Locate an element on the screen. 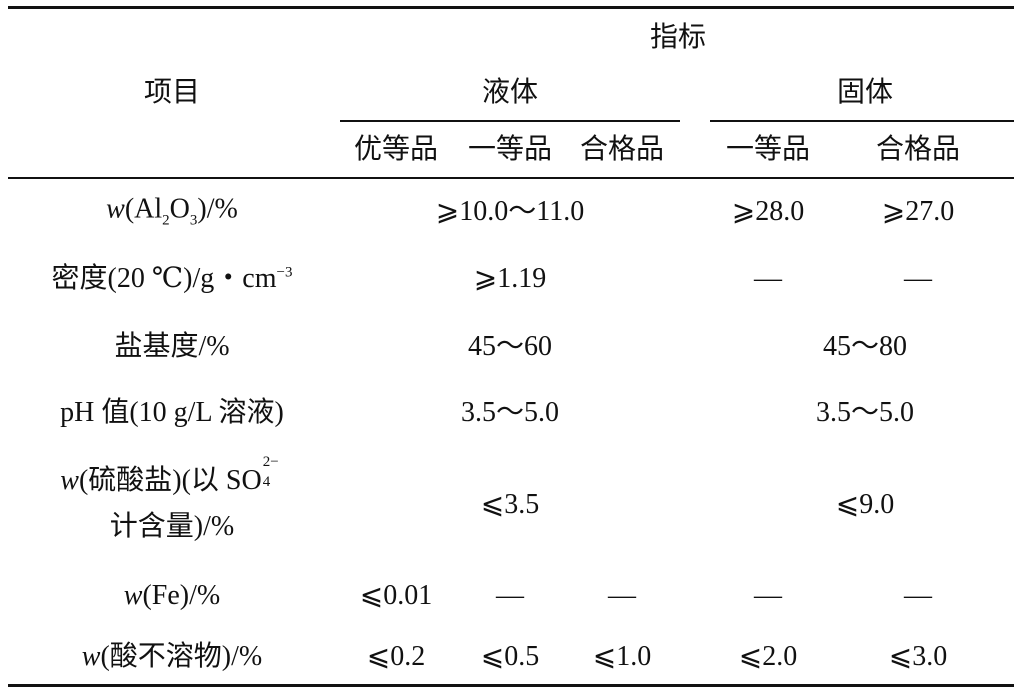 The image size is (1024, 688). label-part: O is located at coordinates (179, 209).